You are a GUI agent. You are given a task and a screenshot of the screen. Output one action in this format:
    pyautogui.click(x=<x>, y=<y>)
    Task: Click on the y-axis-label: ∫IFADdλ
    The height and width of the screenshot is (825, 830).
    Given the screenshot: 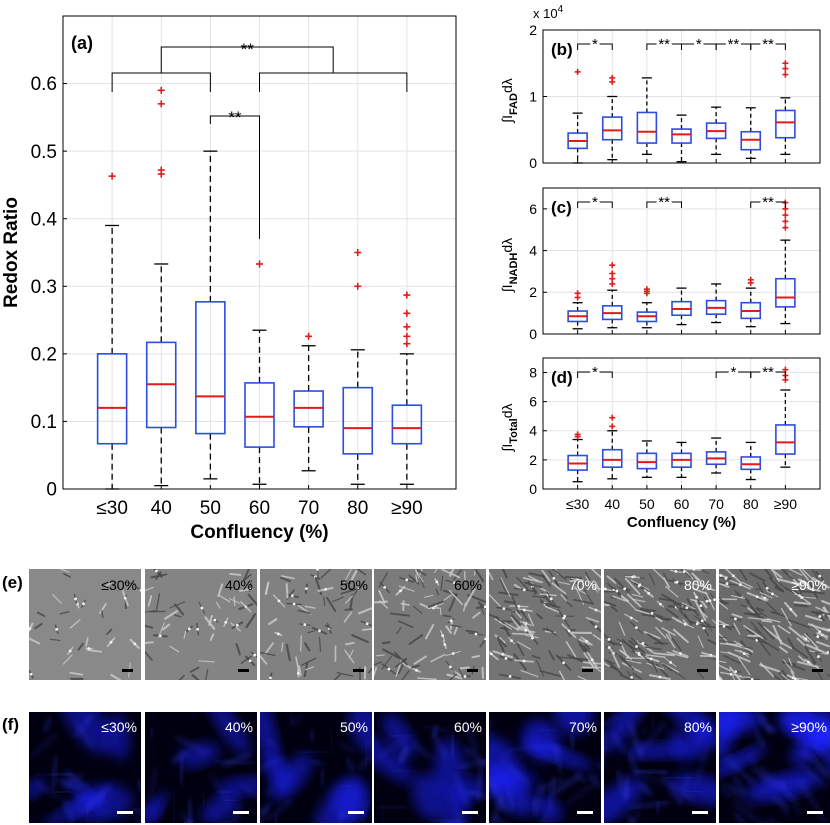 What is the action you would take?
    pyautogui.click(x=509, y=101)
    